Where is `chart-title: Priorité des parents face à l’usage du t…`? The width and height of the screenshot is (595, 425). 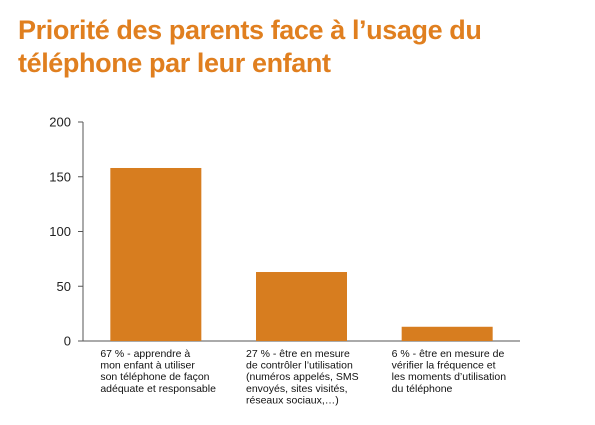 chart-title: Priorité des parents face à l’usage du t… is located at coordinates (250, 46).